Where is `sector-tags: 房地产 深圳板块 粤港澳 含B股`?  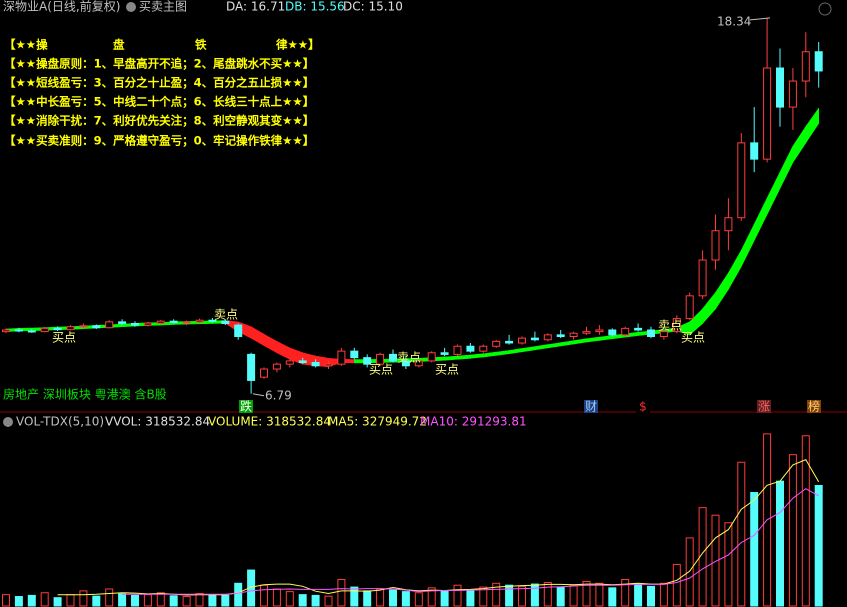 sector-tags: 房地产 深圳板块 粤港澳 含B股 is located at coordinates (85, 394).